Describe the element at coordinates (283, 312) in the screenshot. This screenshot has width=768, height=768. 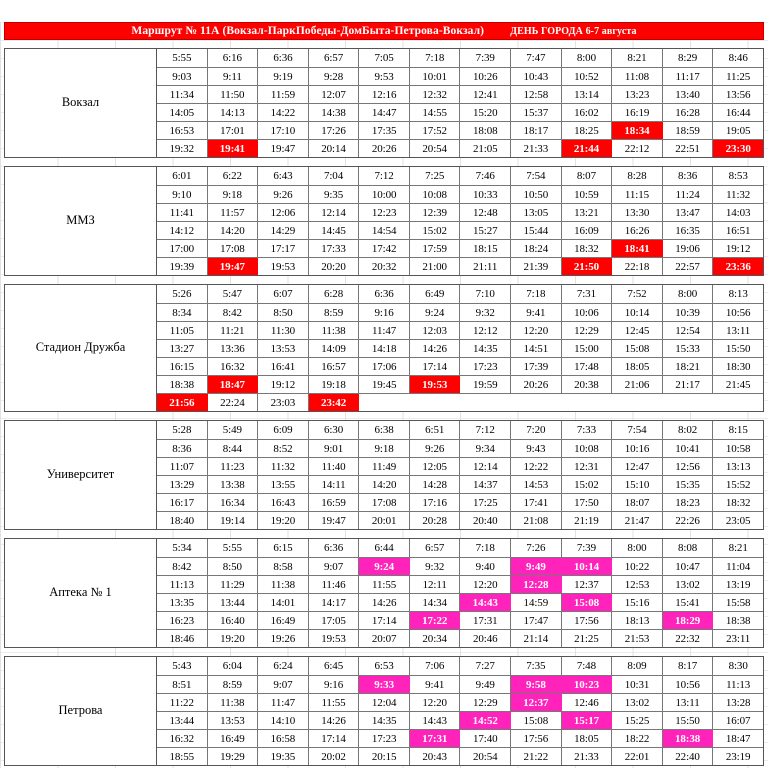
I see `departure-time-cell: 8:50` at that location.